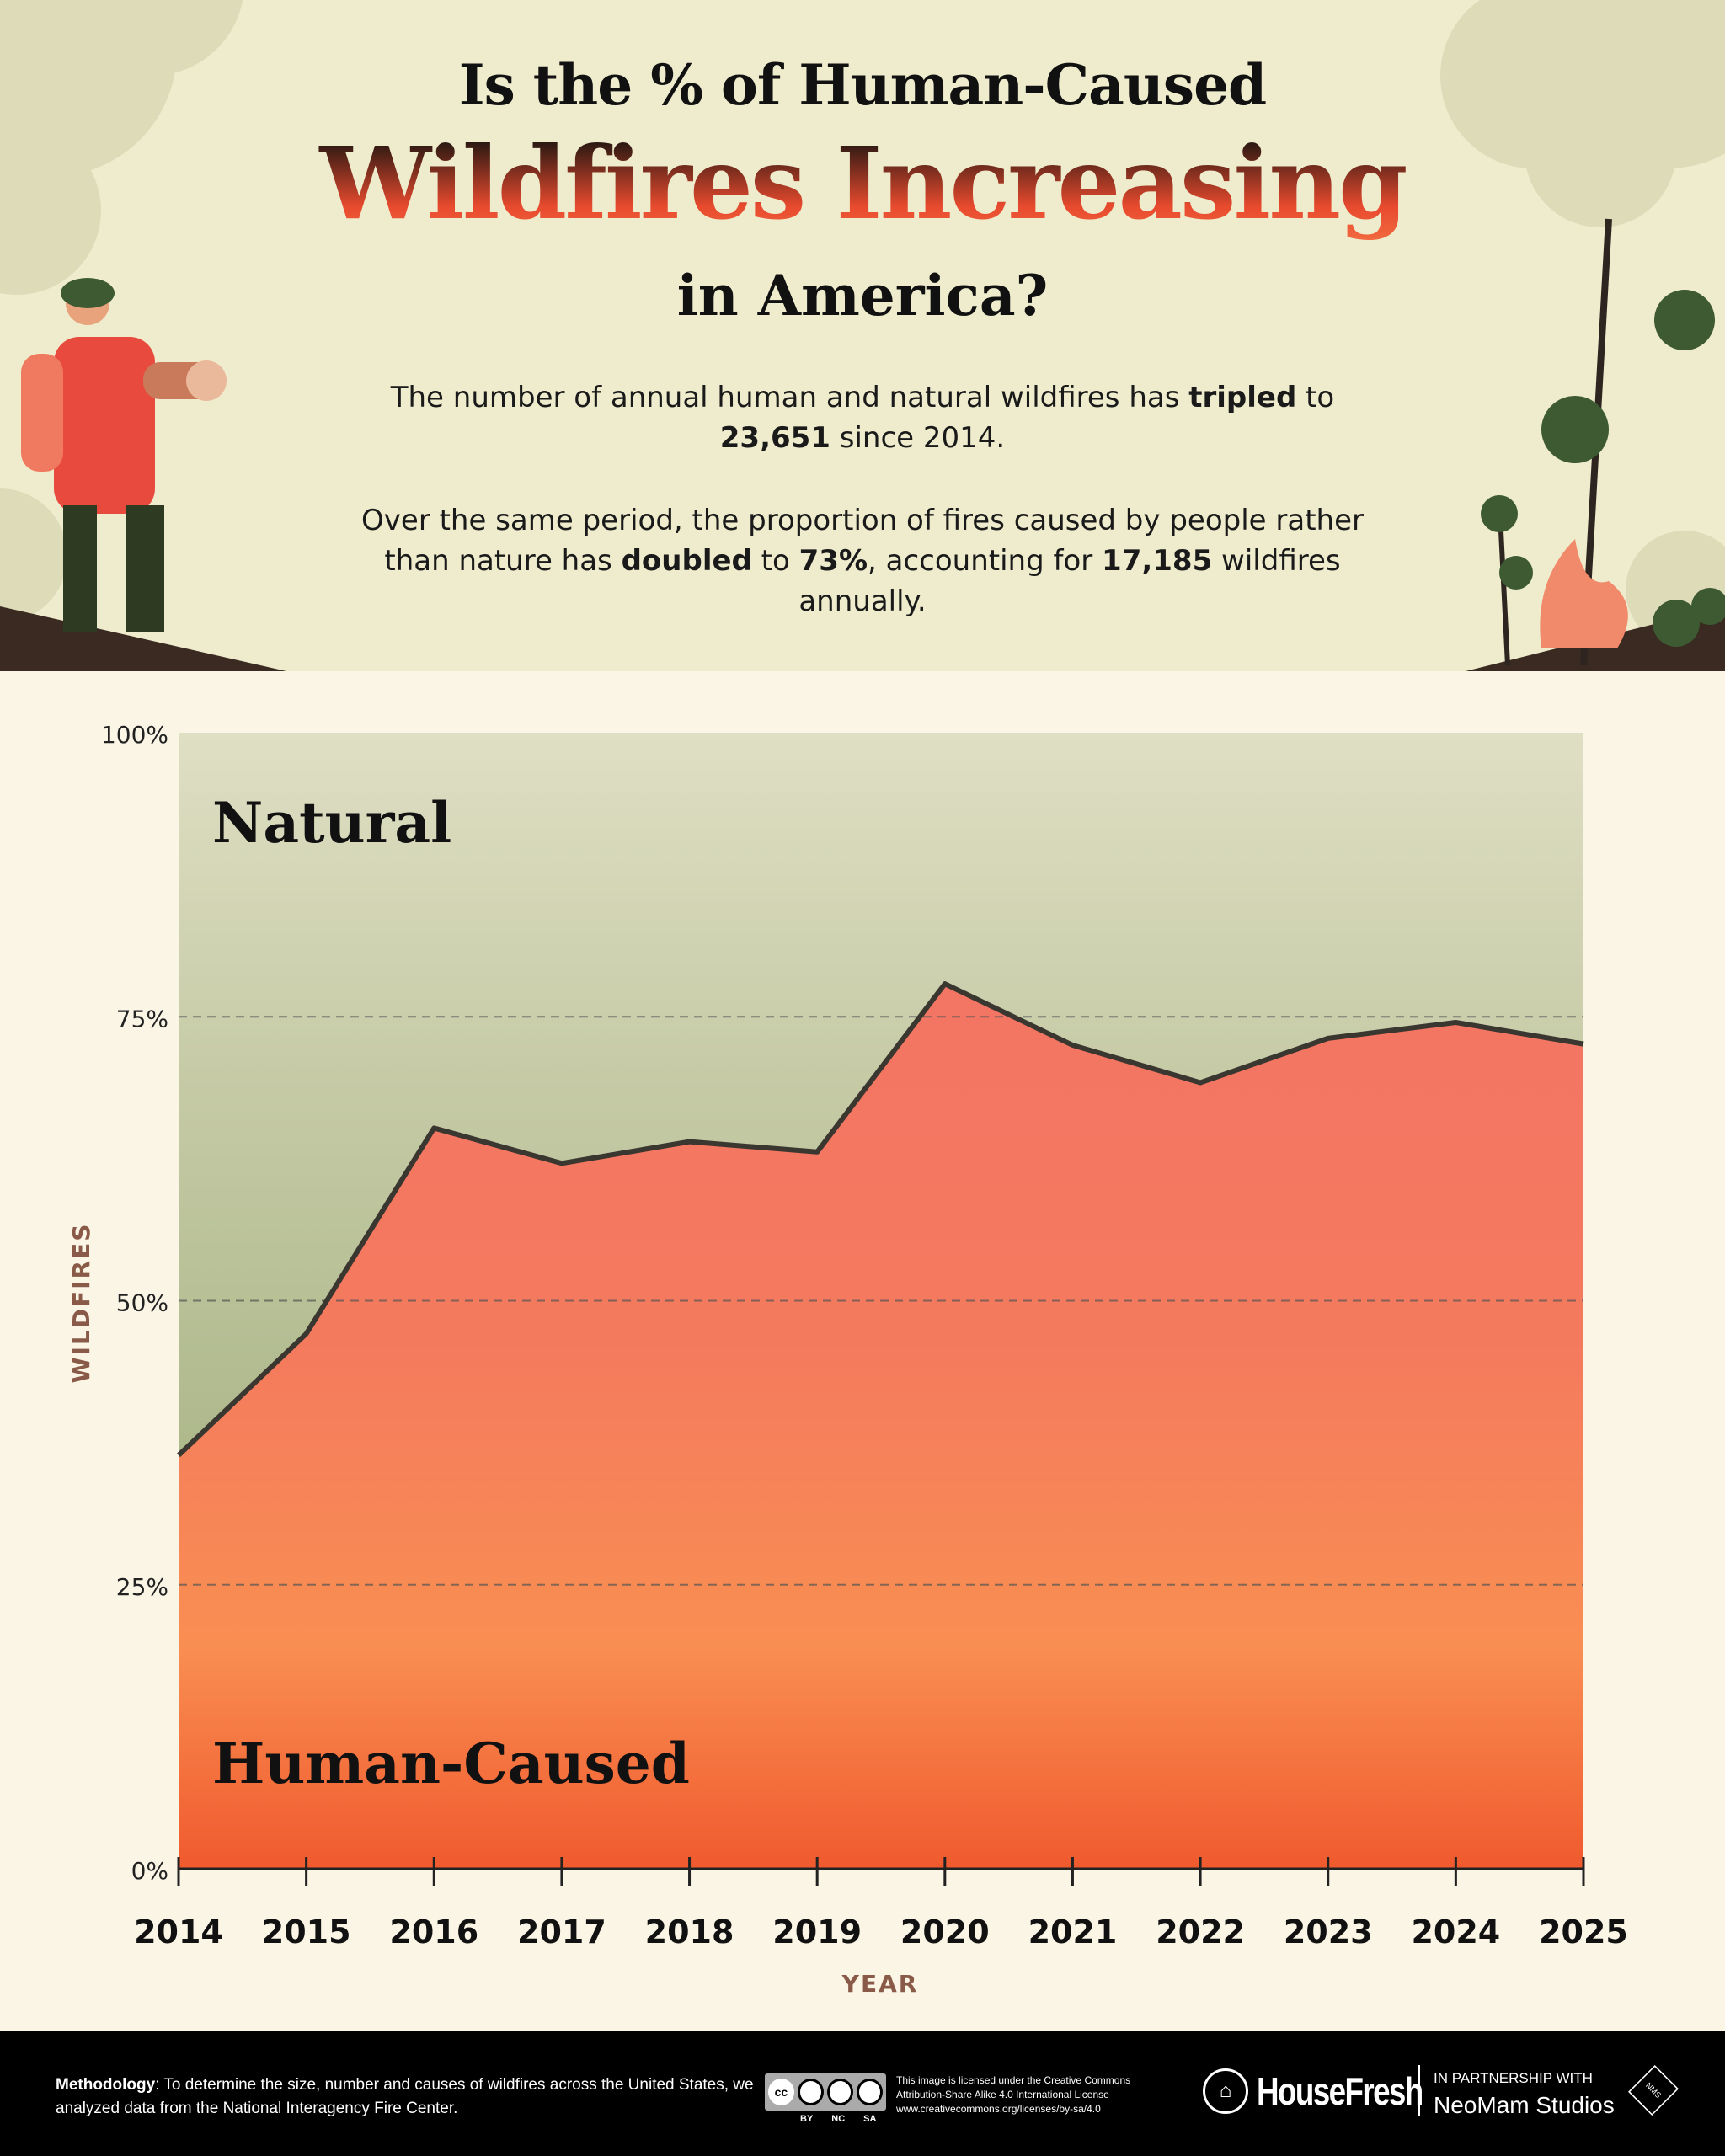  I want to click on badge-sa: SA, so click(870, 2119).